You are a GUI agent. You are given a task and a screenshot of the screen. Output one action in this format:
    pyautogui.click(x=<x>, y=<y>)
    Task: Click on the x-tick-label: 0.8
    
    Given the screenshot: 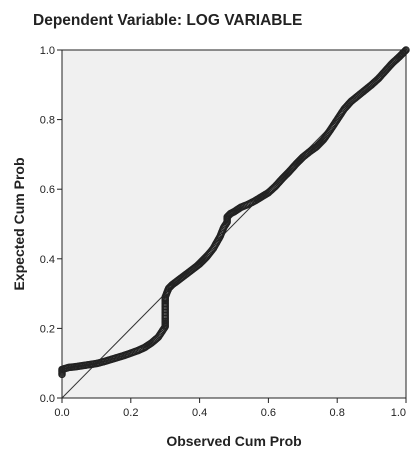 What is the action you would take?
    pyautogui.click(x=337, y=413)
    